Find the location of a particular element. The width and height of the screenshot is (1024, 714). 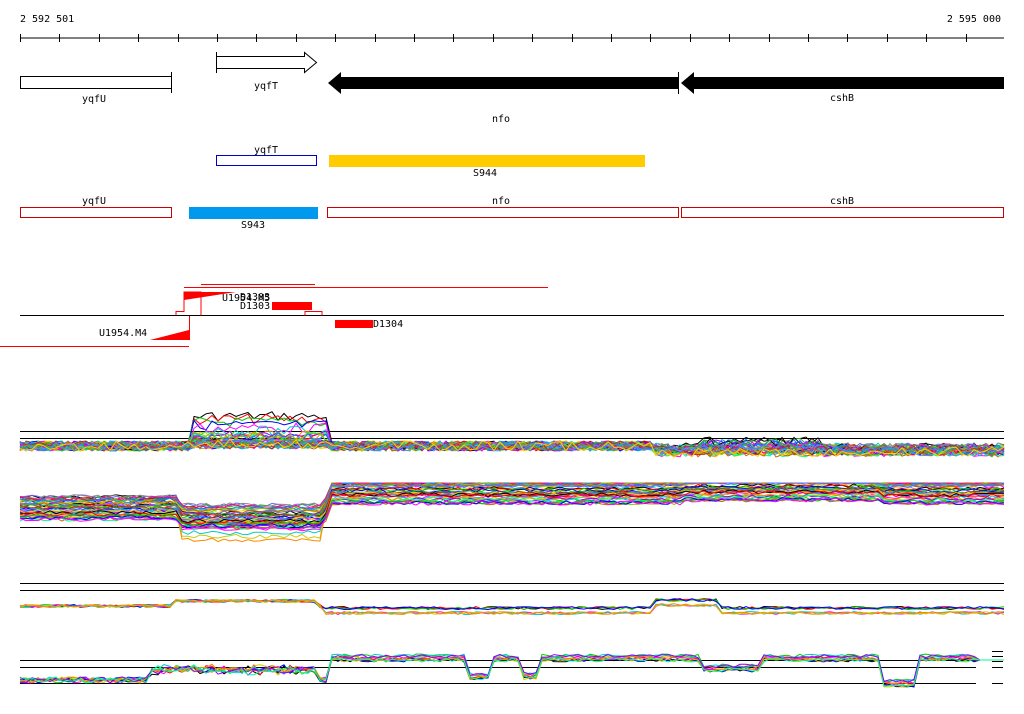

expression-panel-bottom is located at coordinates (511, 669).